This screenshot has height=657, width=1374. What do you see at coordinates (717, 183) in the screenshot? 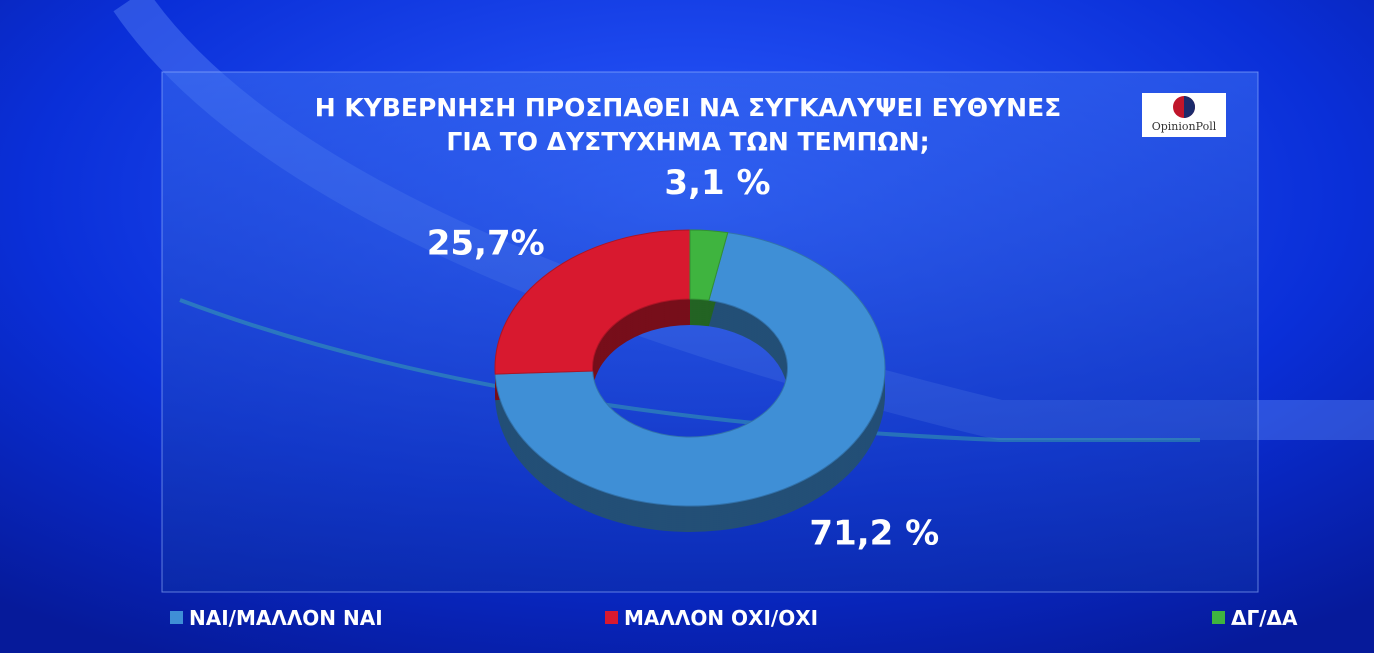
I see `data-label: 3,1 %` at bounding box center [717, 183].